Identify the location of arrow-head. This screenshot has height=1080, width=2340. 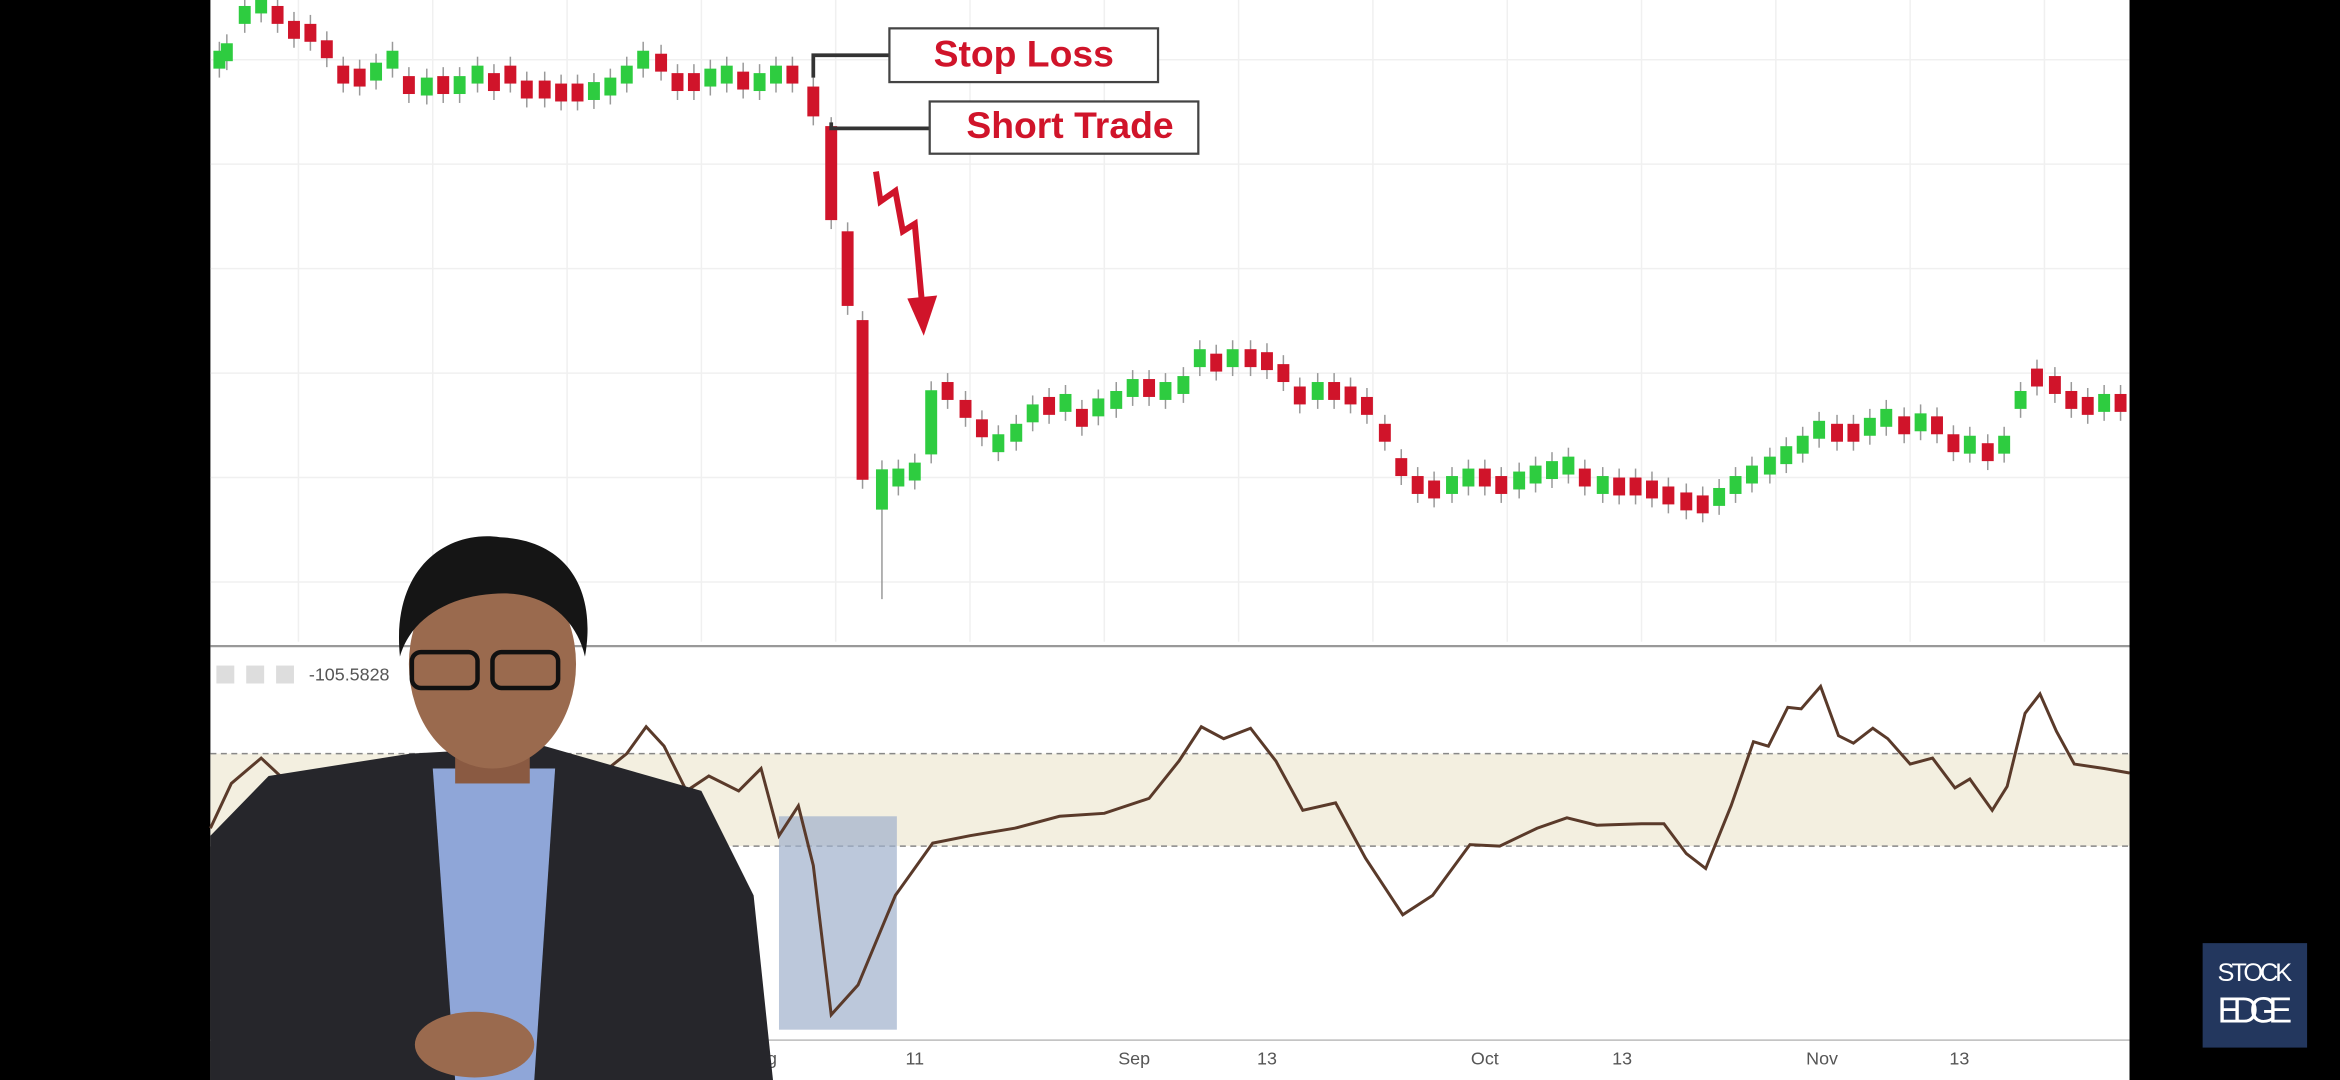
(922, 315).